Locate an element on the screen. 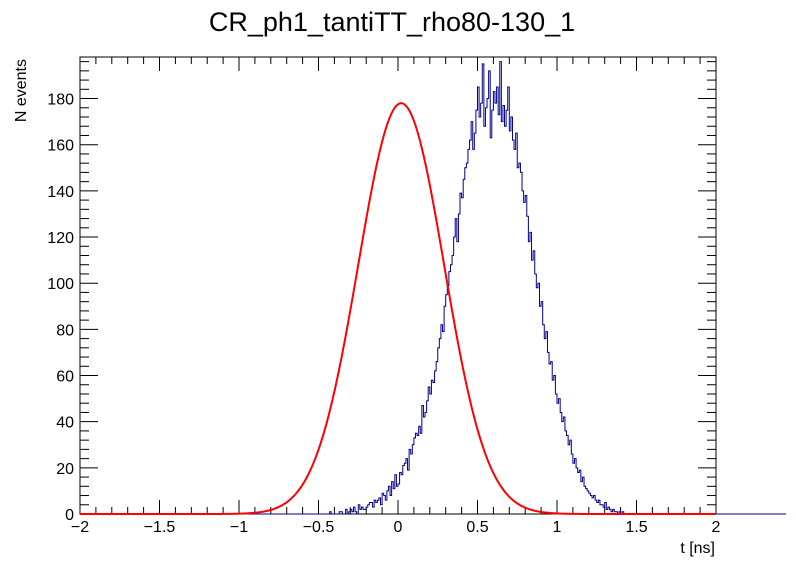 This screenshot has height=572, width=796. x-axis-label: t [ns] is located at coordinates (697, 548).